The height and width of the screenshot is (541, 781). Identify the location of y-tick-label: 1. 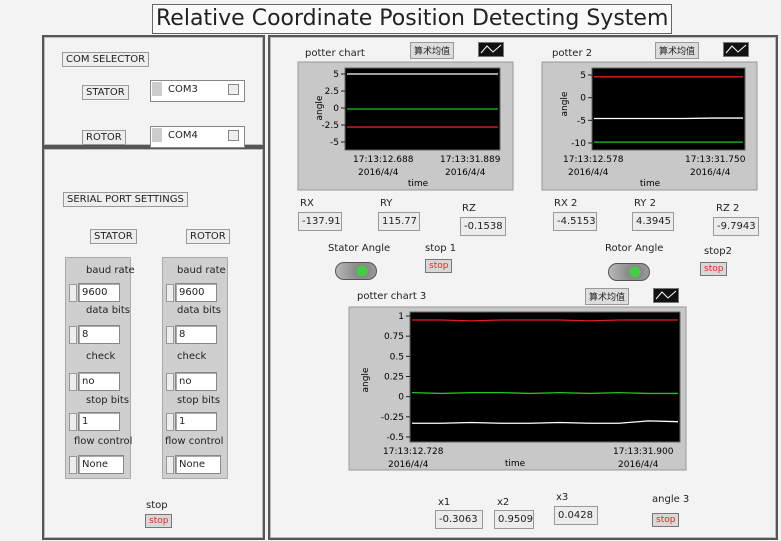
(401, 317).